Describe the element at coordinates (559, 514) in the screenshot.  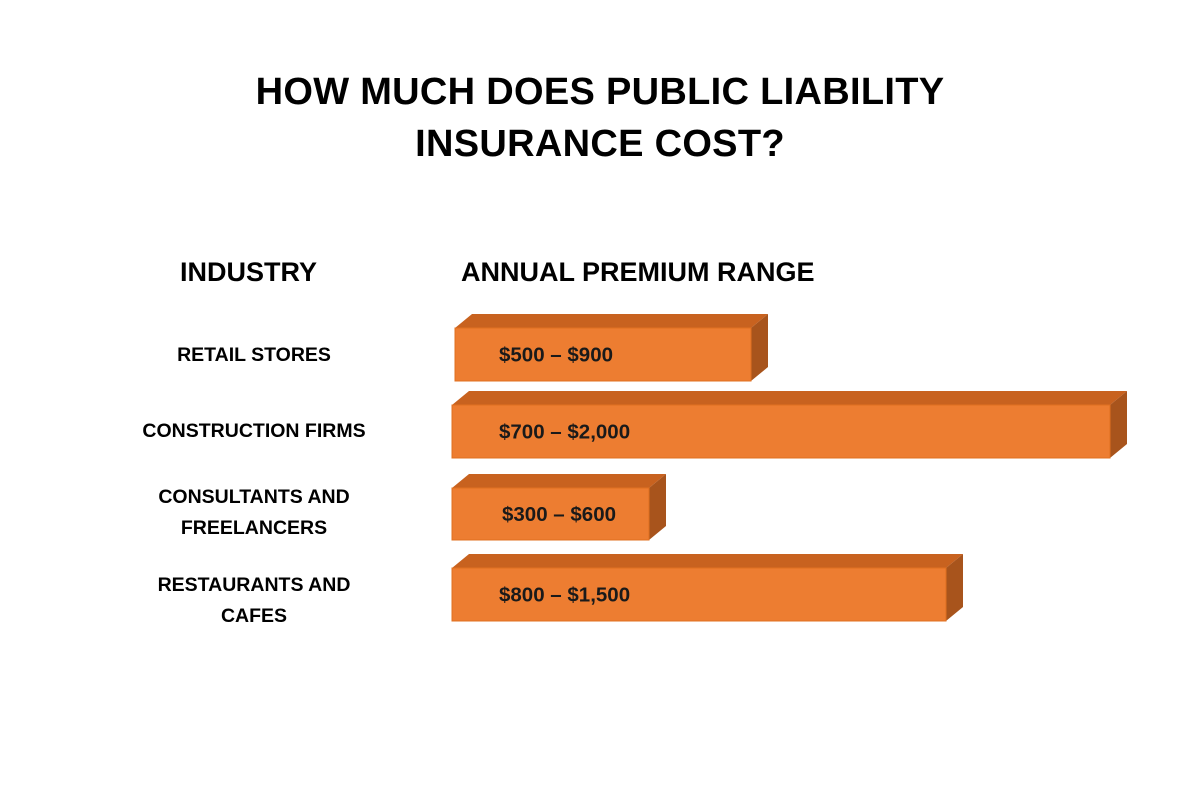
I see `bar-value-label: $300 – $600` at that location.